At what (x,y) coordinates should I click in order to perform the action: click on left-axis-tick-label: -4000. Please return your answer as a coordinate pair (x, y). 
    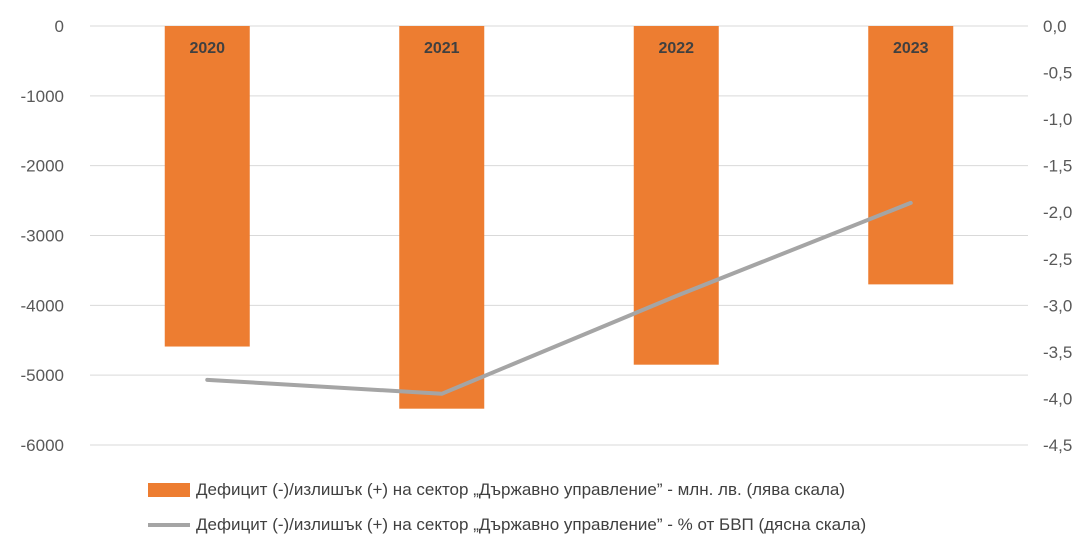
    Looking at the image, I should click on (42, 305).